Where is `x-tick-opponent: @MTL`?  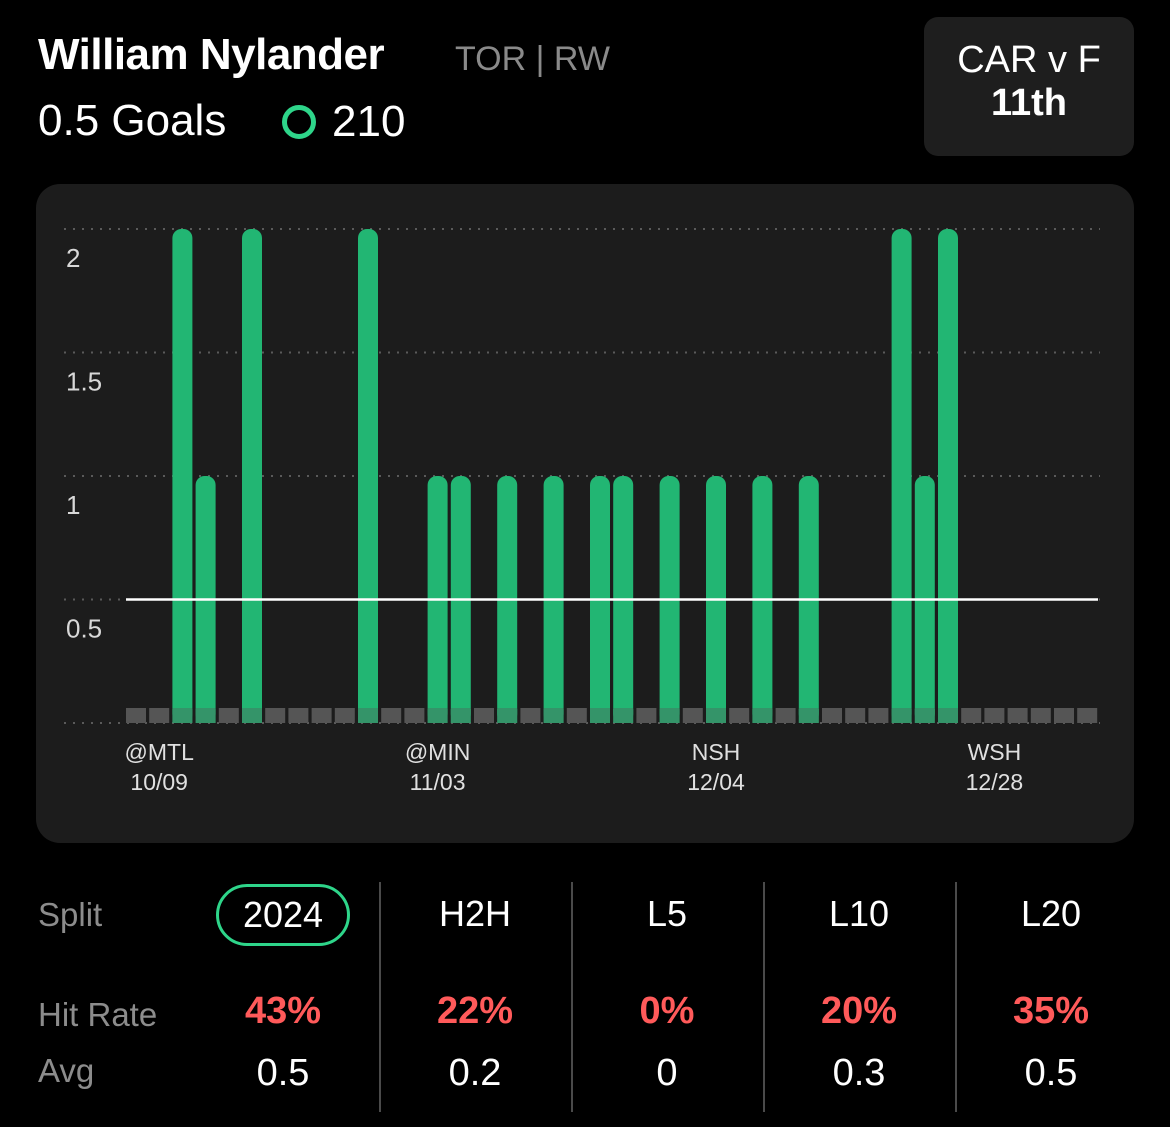 x-tick-opponent: @MTL is located at coordinates (160, 752).